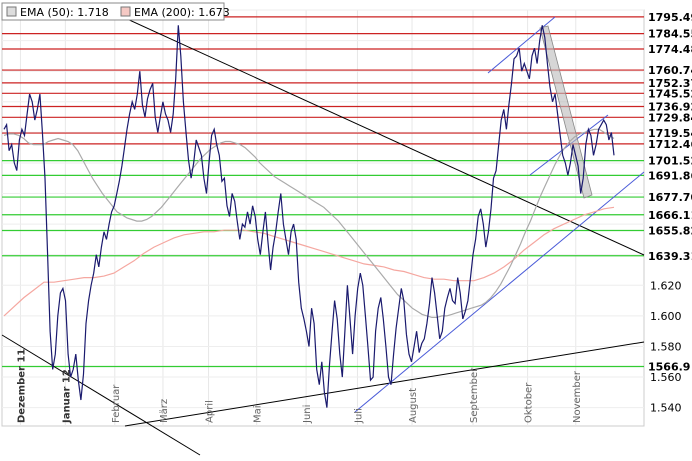  I want to click on level-label-0: 1795.49, so click(670, 17).